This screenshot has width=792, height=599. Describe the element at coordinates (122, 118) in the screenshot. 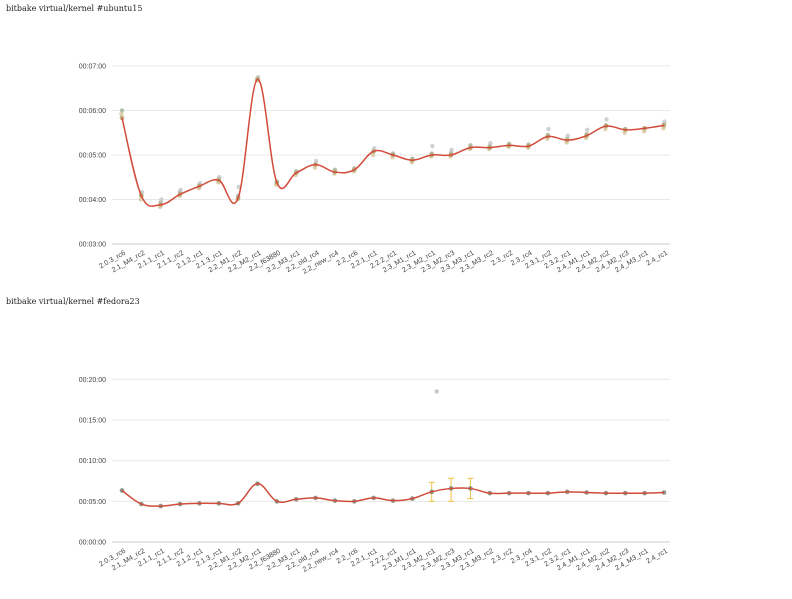

I see `median-point` at that location.